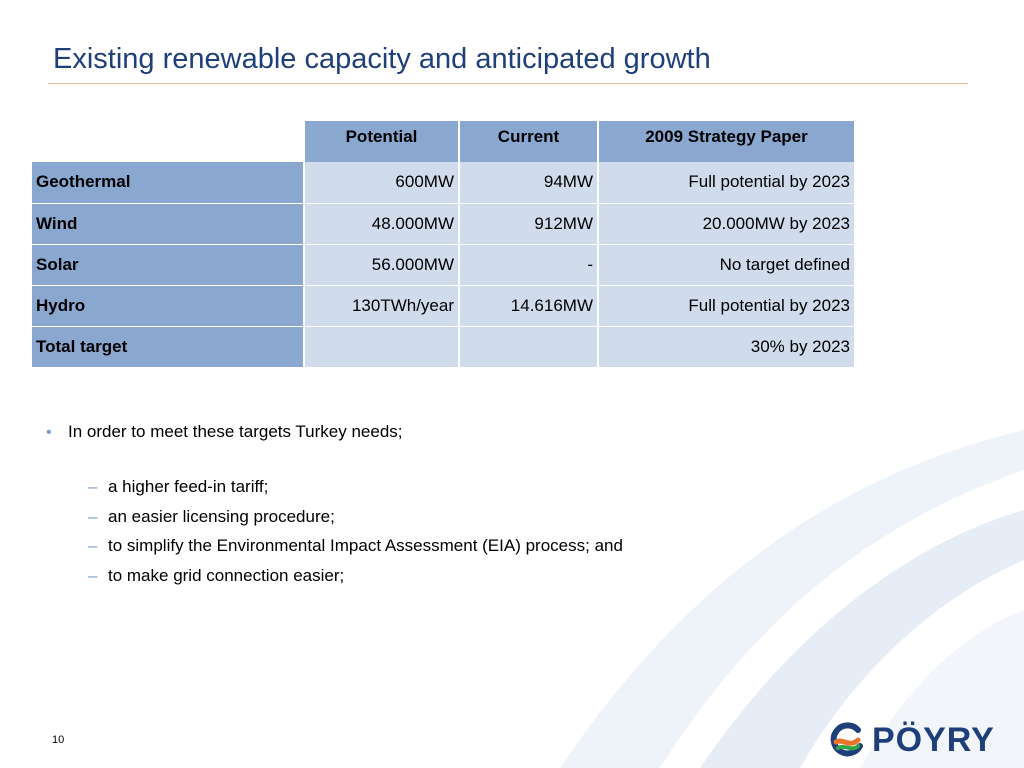  I want to click on sub-bullet-text: an easier licensing procedure;, so click(221, 516).